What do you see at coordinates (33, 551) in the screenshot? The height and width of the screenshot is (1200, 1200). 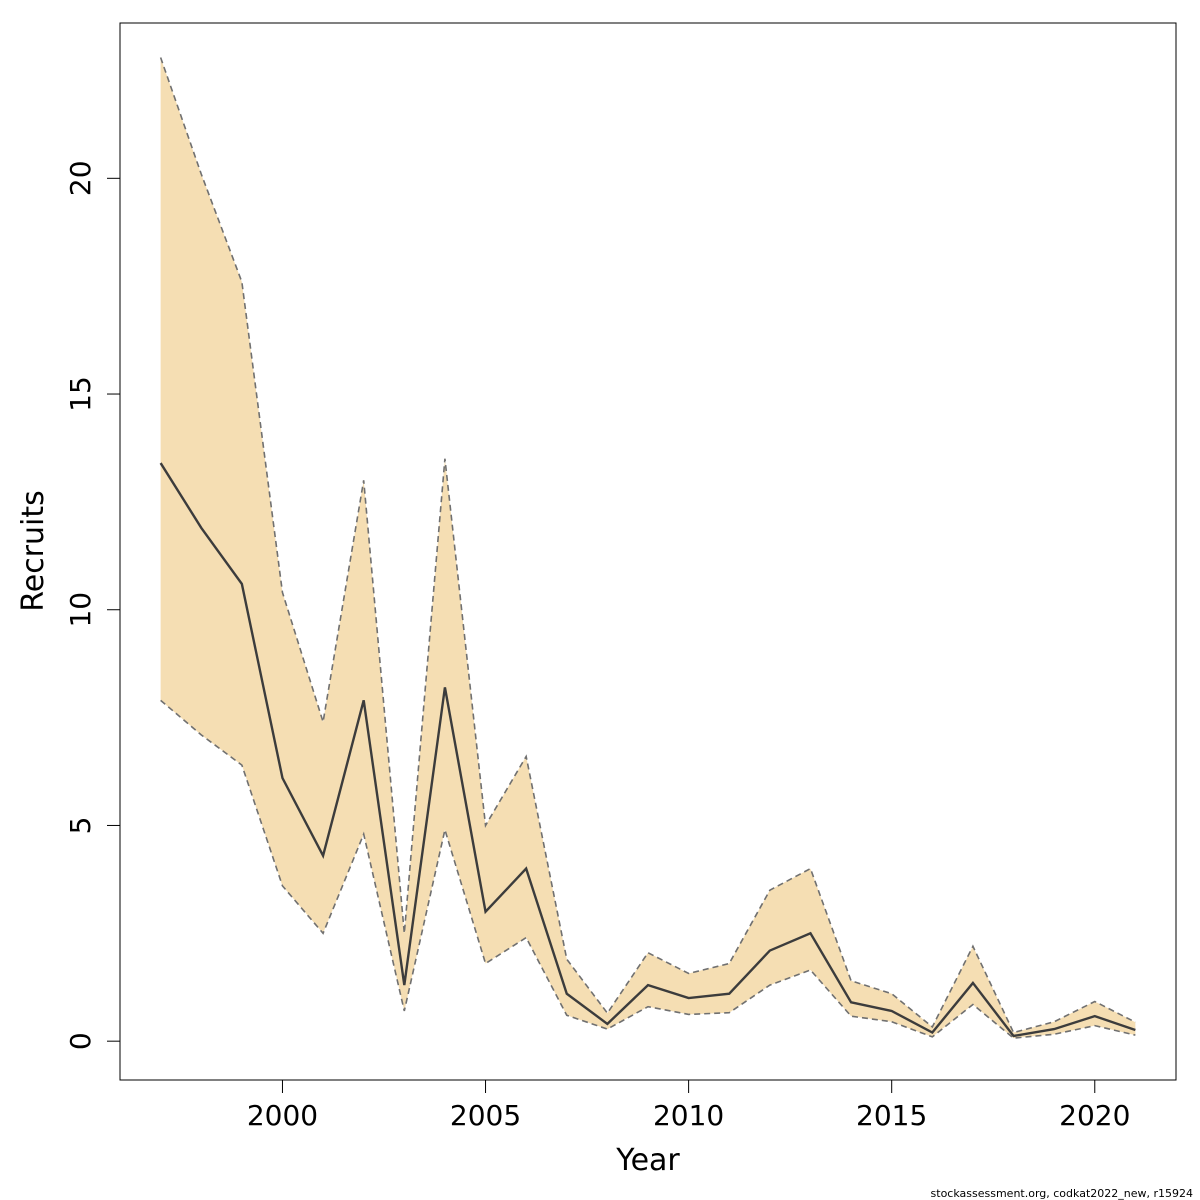 I see `y-axis-title: Recruits` at bounding box center [33, 551].